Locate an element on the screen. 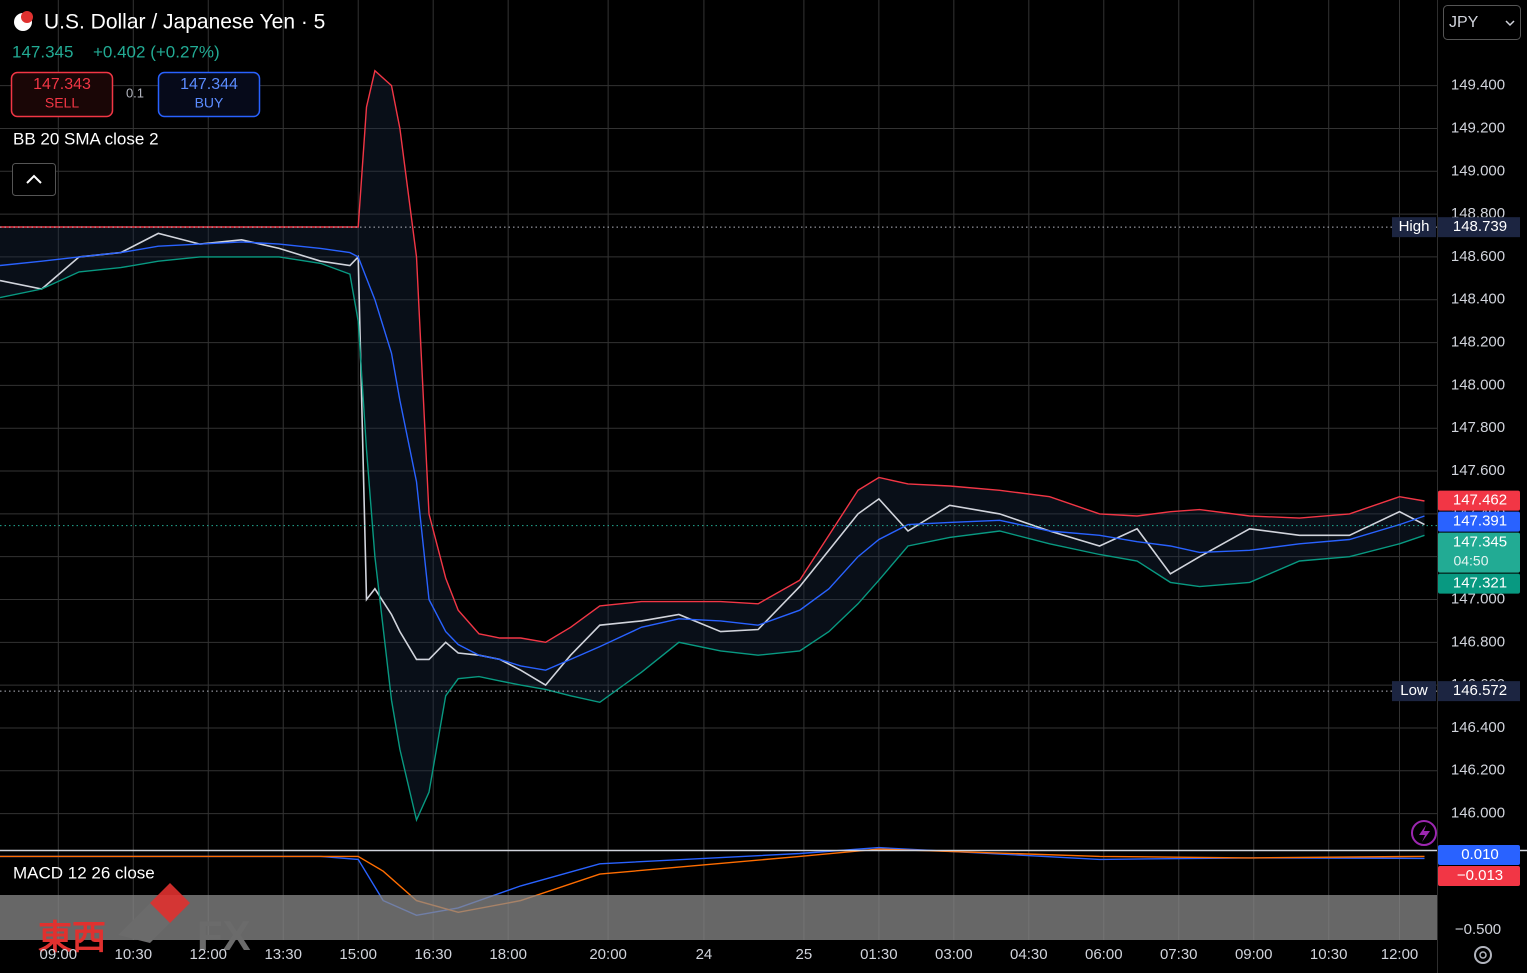 The image size is (1527, 973). x-tick-label: 16:30 is located at coordinates (433, 954).